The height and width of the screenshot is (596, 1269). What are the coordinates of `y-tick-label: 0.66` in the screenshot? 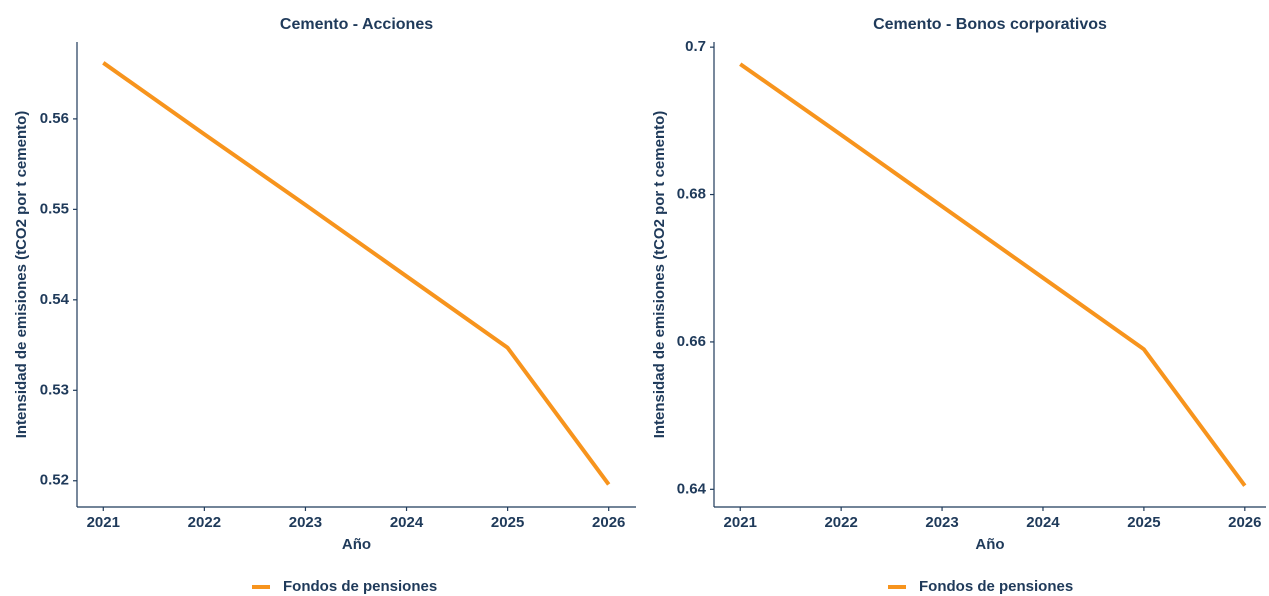 It's located at (691, 341).